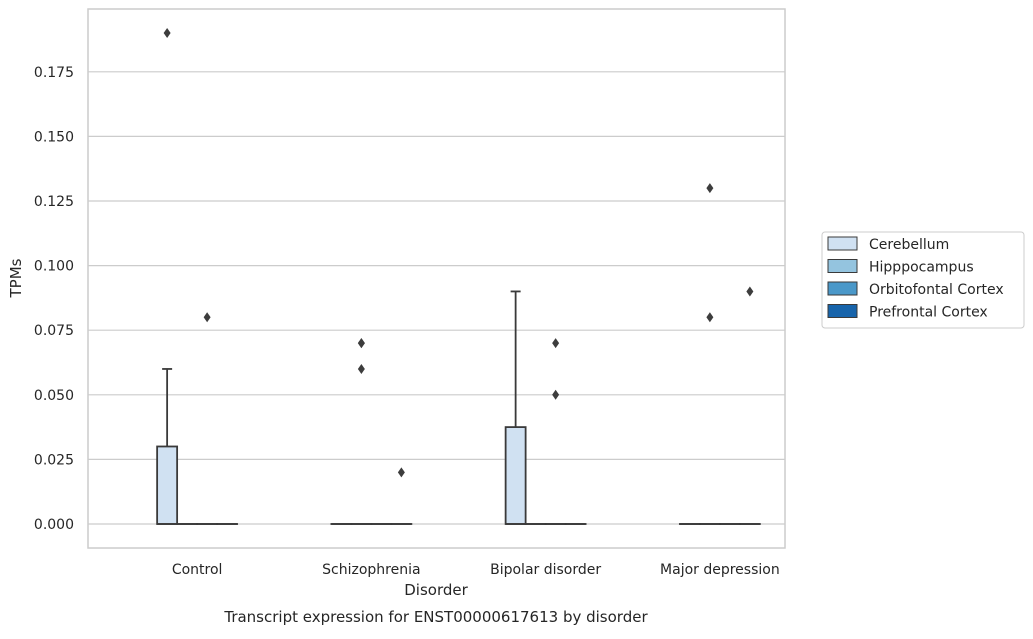 Image resolution: width=1033 pixels, height=639 pixels. What do you see at coordinates (54, 267) in the screenshot?
I see `y-tick-label-4: 0.100` at bounding box center [54, 267].